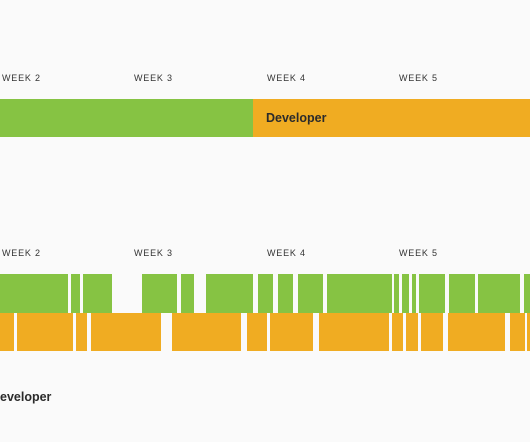 Image resolution: width=530 pixels, height=442 pixels. Describe the element at coordinates (296, 118) in the screenshot. I see `developer-label: Developer` at that location.